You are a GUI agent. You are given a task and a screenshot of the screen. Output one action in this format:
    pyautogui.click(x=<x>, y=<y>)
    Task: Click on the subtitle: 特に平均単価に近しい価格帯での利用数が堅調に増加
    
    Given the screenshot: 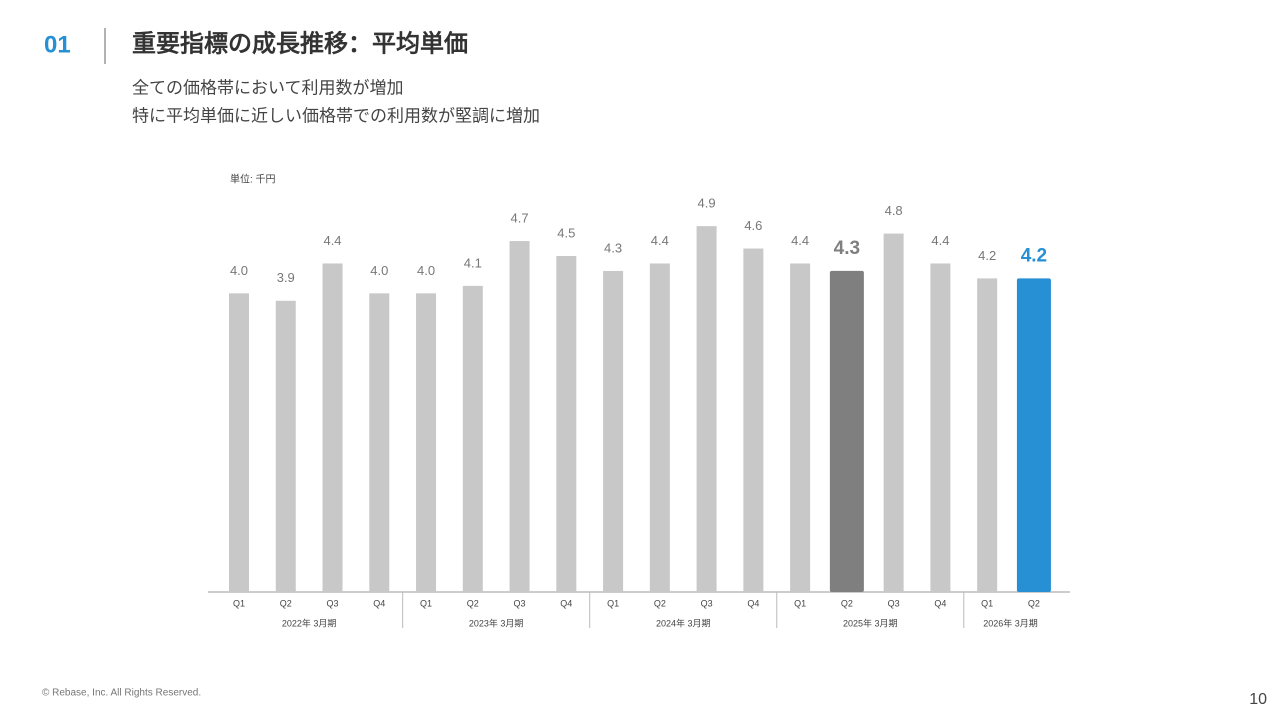 What is the action you would take?
    pyautogui.click(x=336, y=115)
    